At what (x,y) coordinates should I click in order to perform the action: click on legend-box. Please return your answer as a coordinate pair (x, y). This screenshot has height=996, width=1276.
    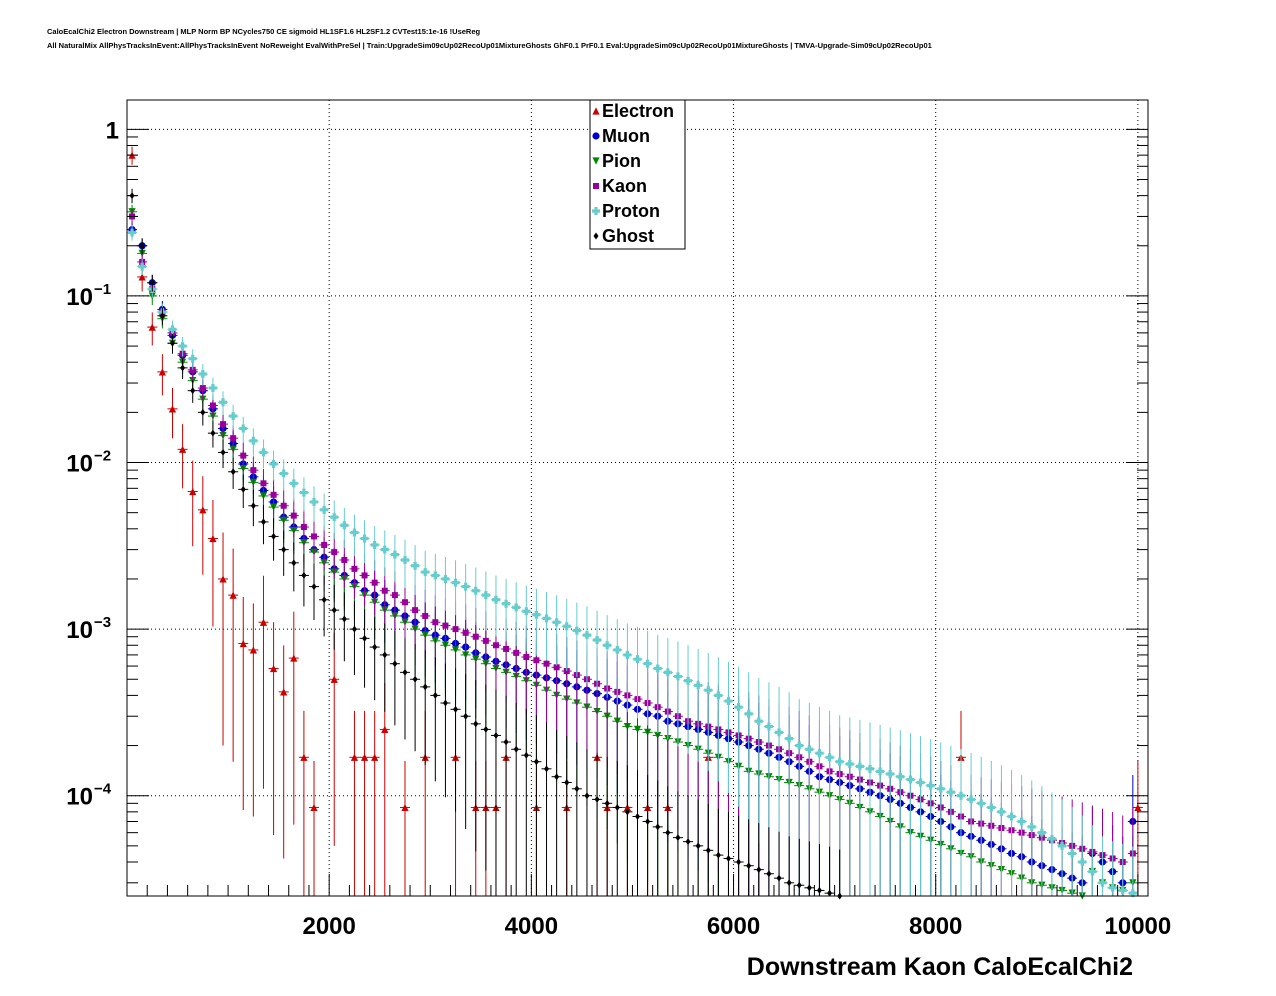
    Looking at the image, I should click on (637, 174).